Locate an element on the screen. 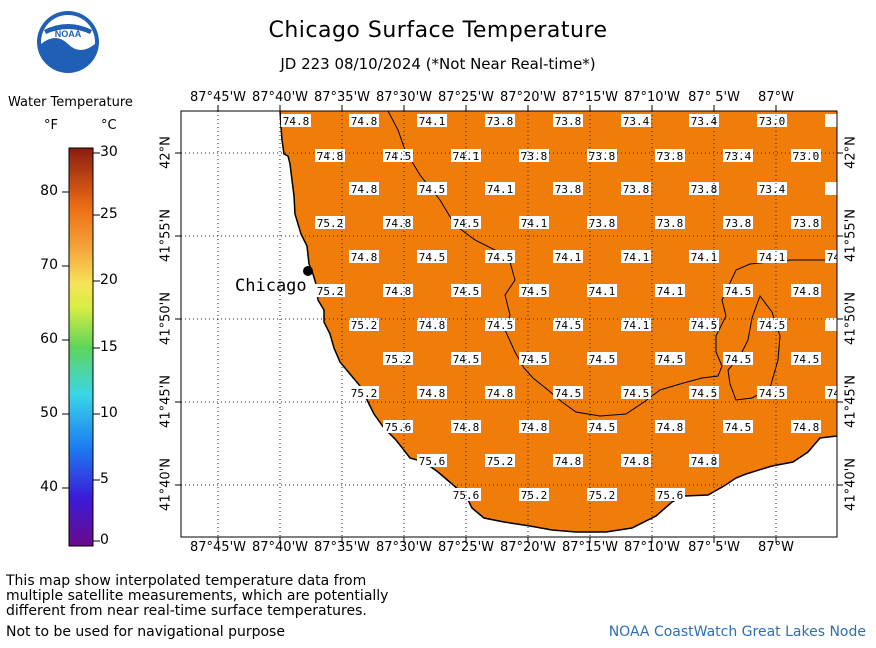 This screenshot has width=876, height=648. longitude-label-bottom: 87°10'W is located at coordinates (651, 547).